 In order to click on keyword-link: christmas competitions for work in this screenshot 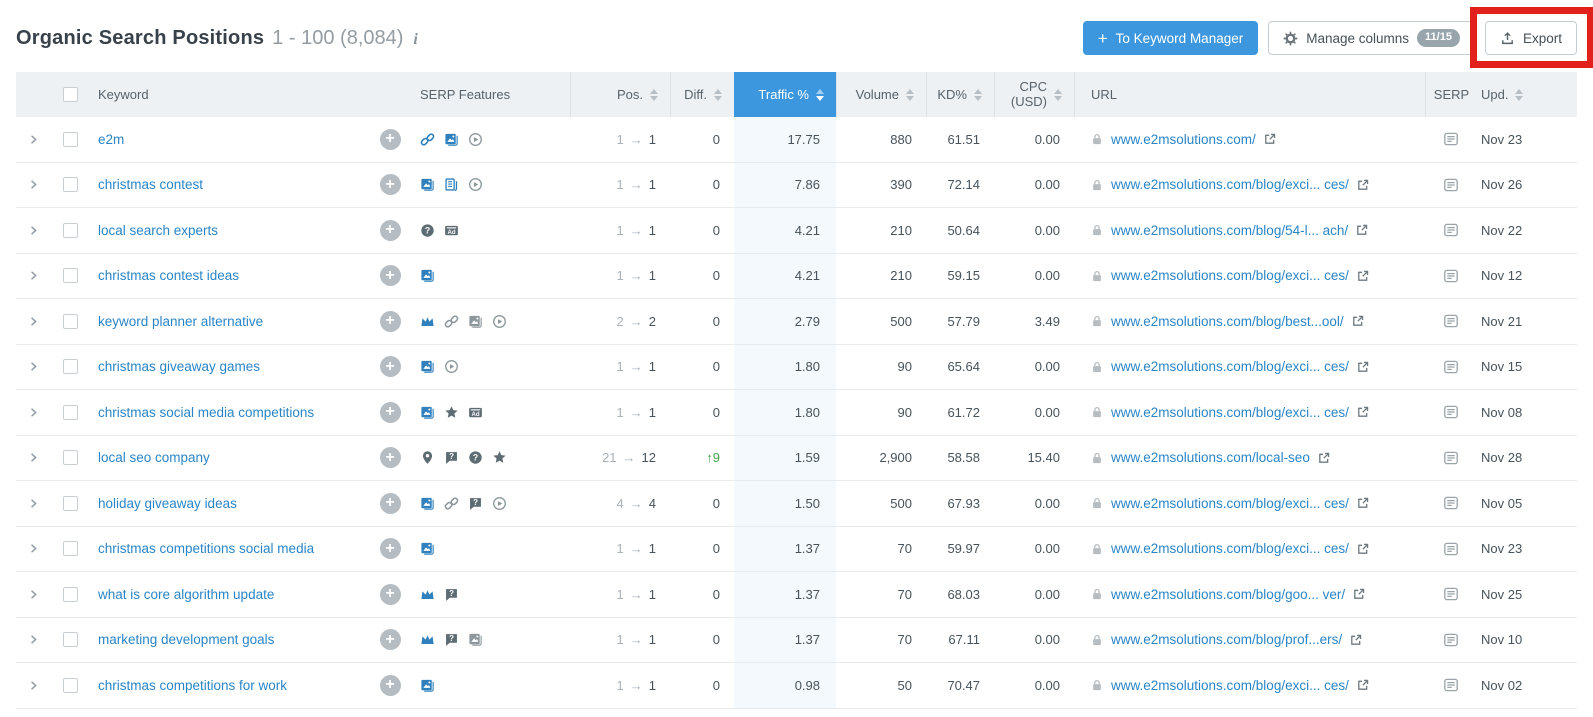, I will do `click(193, 685)`.